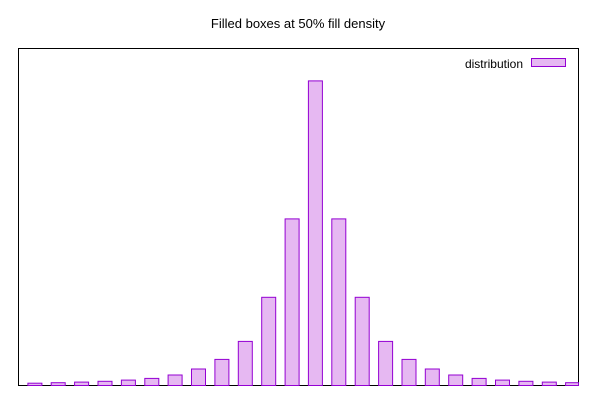 This screenshot has width=600, height=400. What do you see at coordinates (548, 62) in the screenshot?
I see `legend-swatch` at bounding box center [548, 62].